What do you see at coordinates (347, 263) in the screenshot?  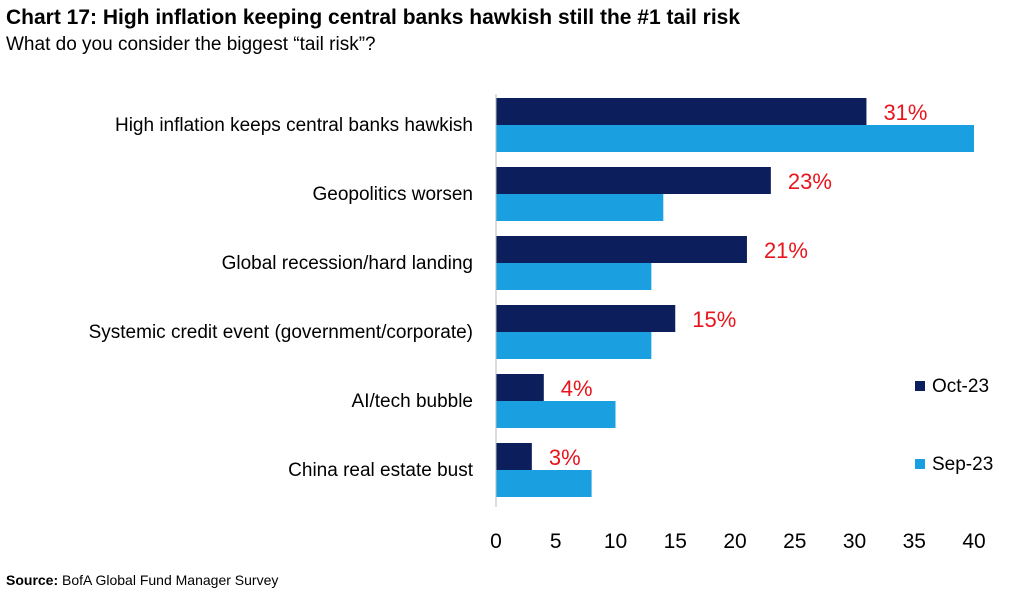 I see `category-label: Global recession/hard landing` at bounding box center [347, 263].